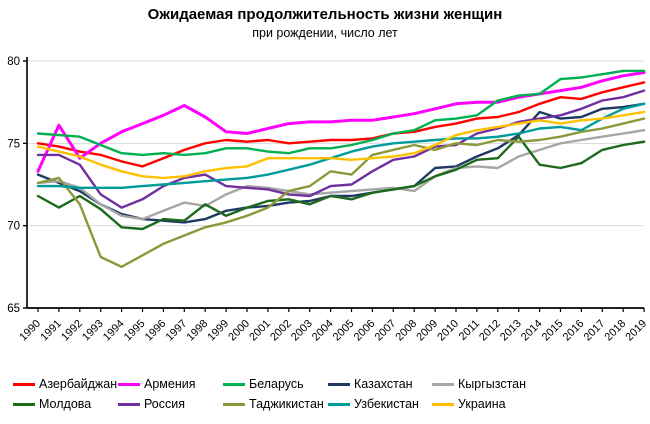 Image resolution: width=650 pixels, height=424 pixels. What do you see at coordinates (218, 331) in the screenshot?
I see `x-tick-label-1999: 1999` at bounding box center [218, 331].